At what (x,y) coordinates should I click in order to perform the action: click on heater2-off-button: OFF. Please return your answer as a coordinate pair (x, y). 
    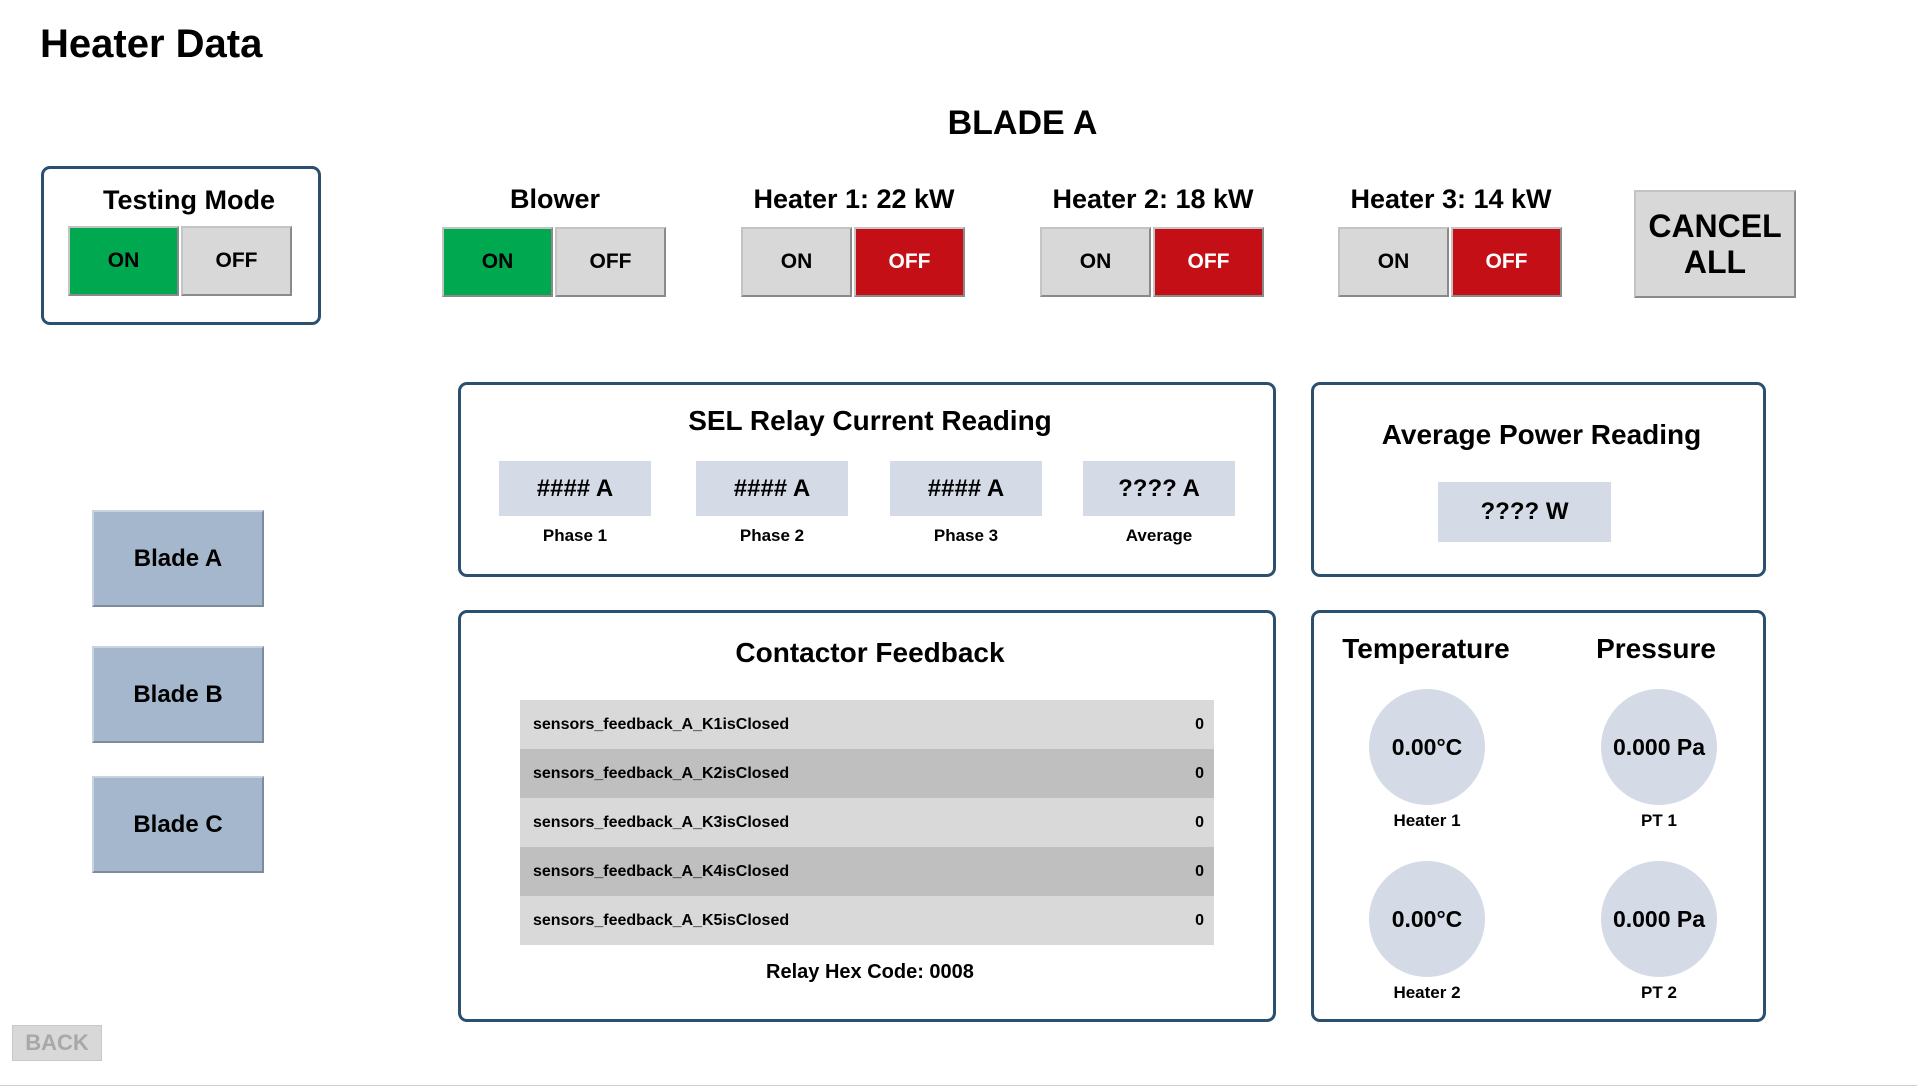
    Looking at the image, I should click on (1208, 262).